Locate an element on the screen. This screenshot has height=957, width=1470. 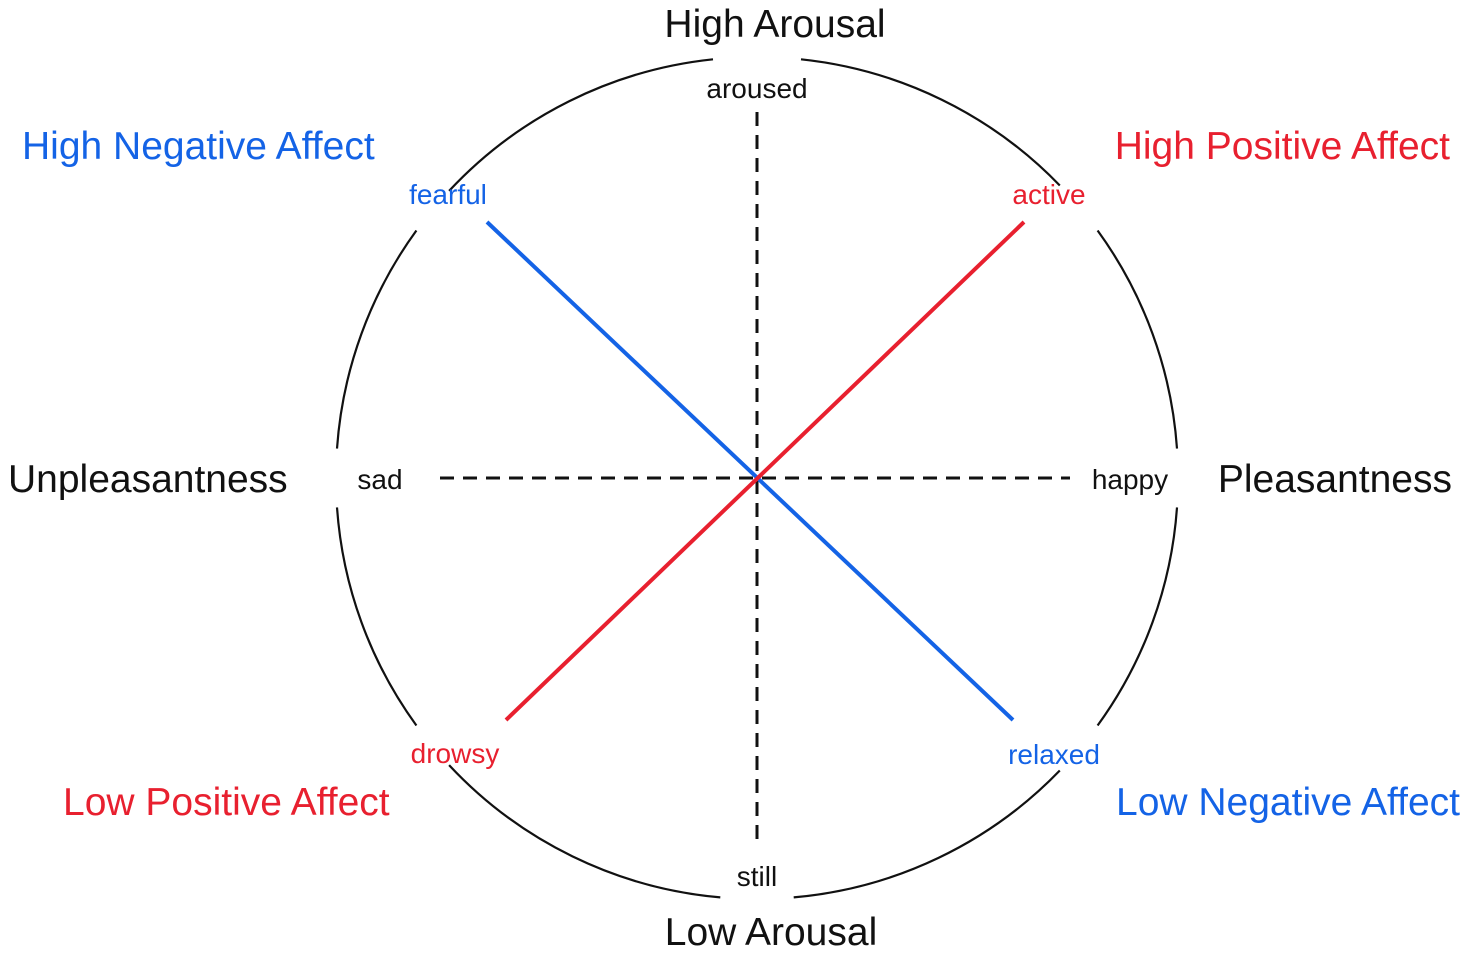
circle-arc-right-lower is located at coordinates (1137, 617).